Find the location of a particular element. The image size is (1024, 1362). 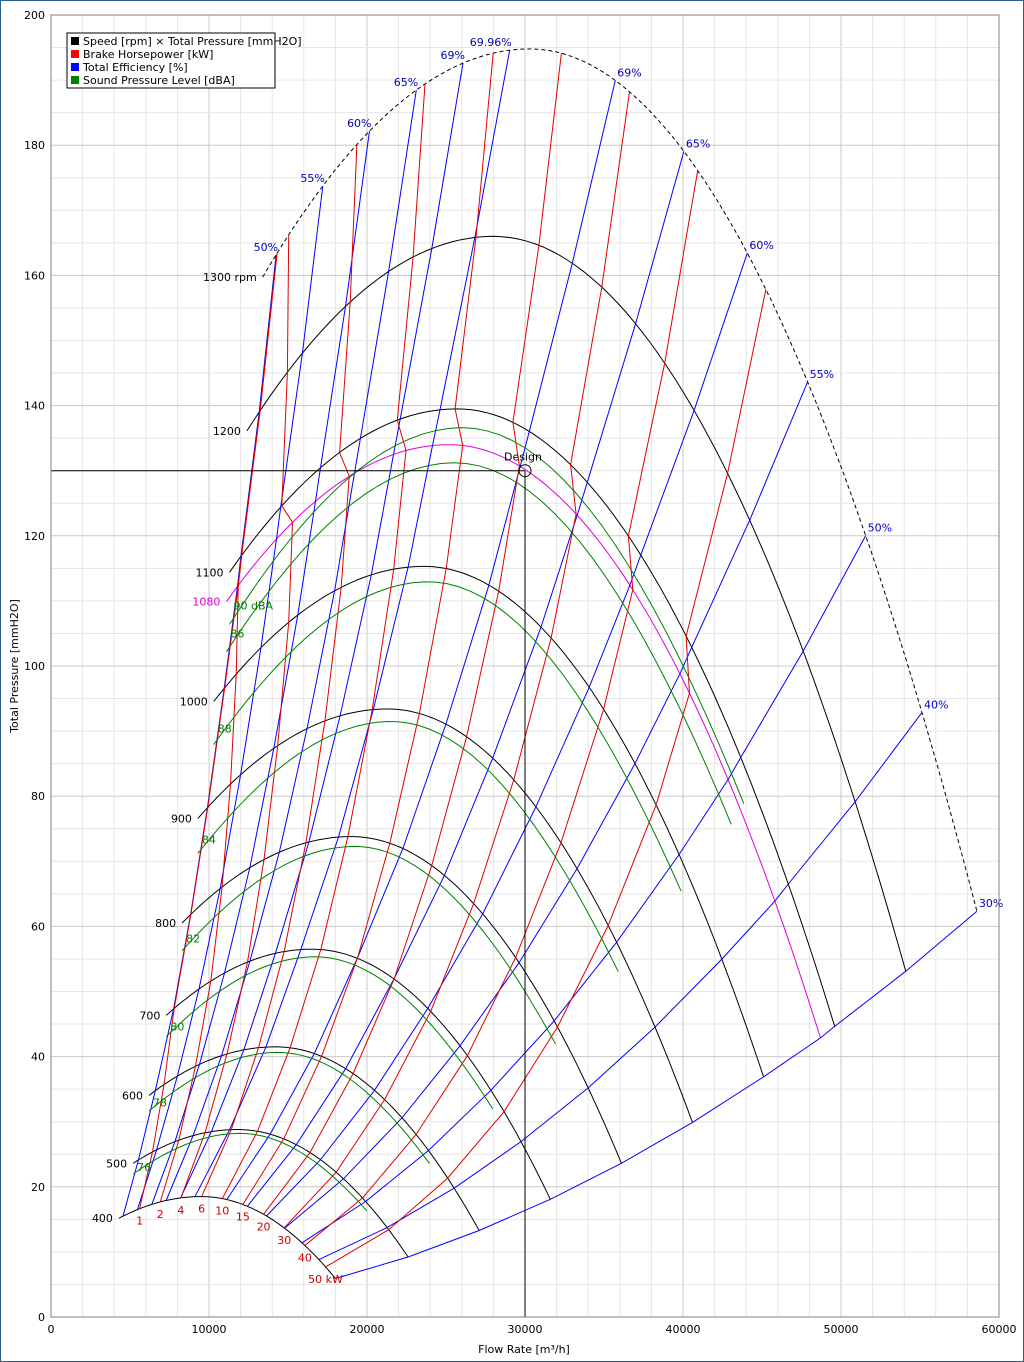

y-tick-label: 80 is located at coordinates (38, 796).